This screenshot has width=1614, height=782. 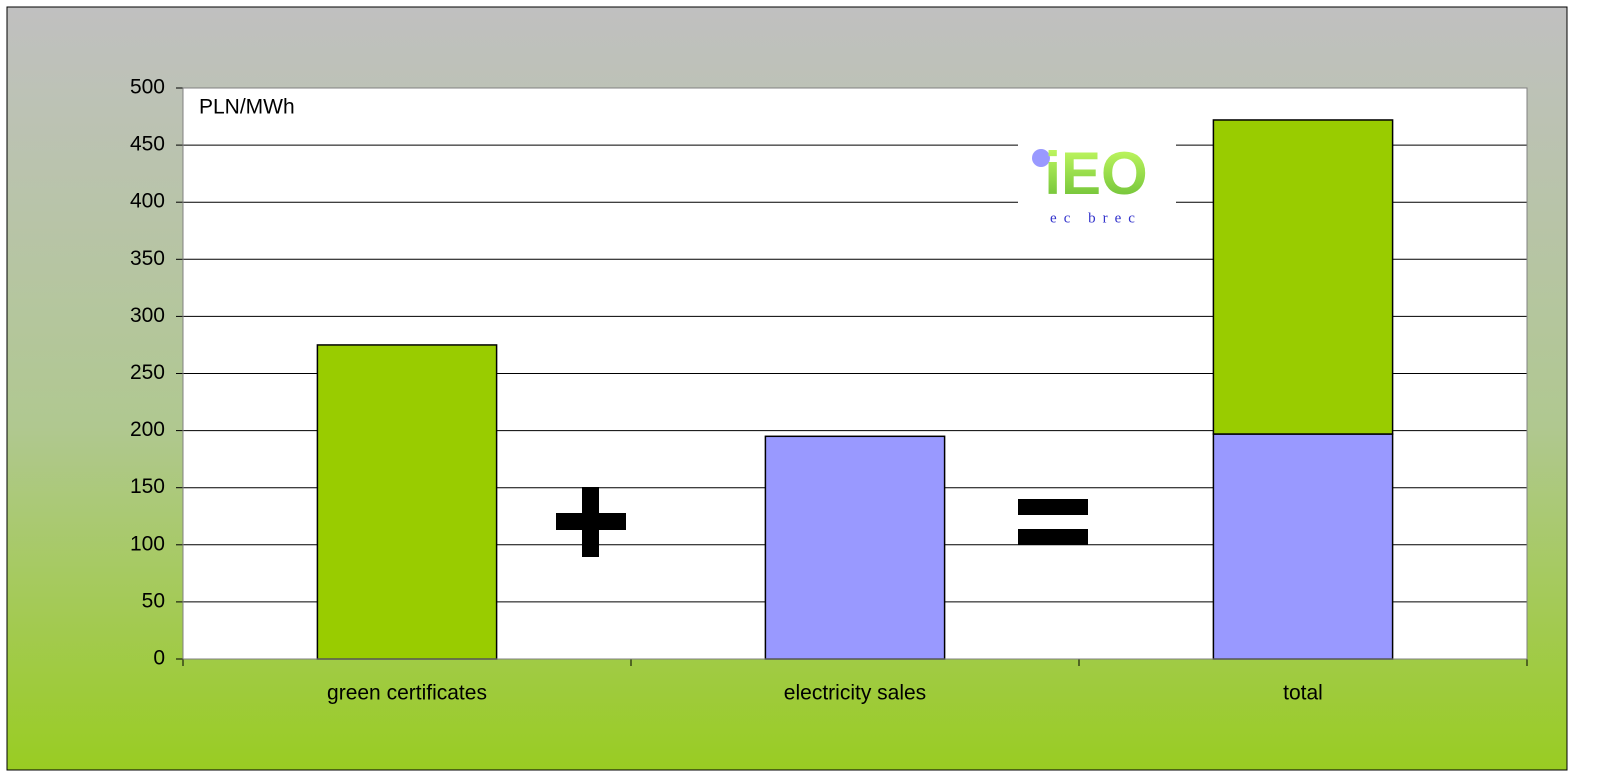 What do you see at coordinates (147, 372) in the screenshot?
I see `y-tick-label: 250` at bounding box center [147, 372].